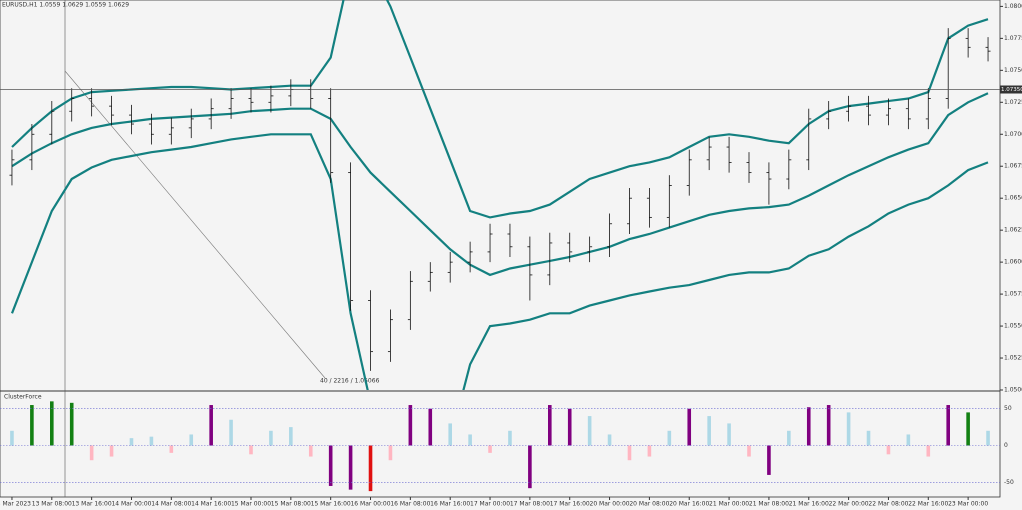 The width and height of the screenshot is (1022, 510). What do you see at coordinates (291, 504) in the screenshot?
I see `x-tick-label: 15 Mar 08:00` at bounding box center [291, 504].